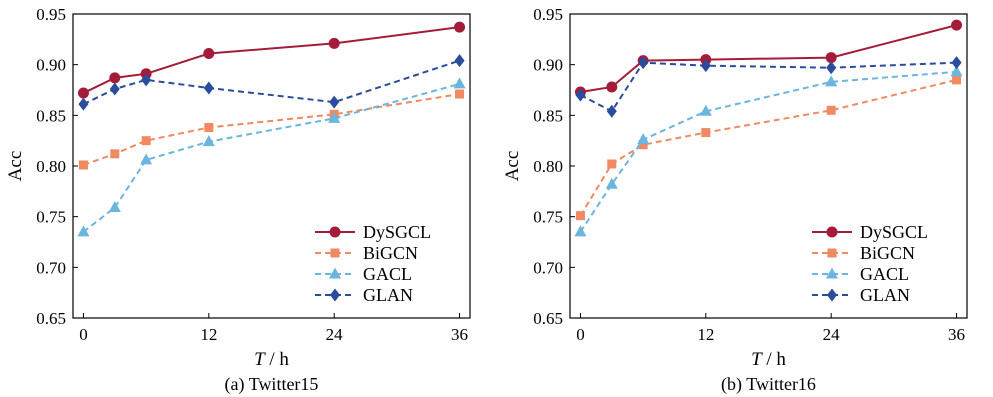 The width and height of the screenshot is (993, 397). What do you see at coordinates (768, 384) in the screenshot?
I see `chart-caption: (b) Twitter16` at bounding box center [768, 384].